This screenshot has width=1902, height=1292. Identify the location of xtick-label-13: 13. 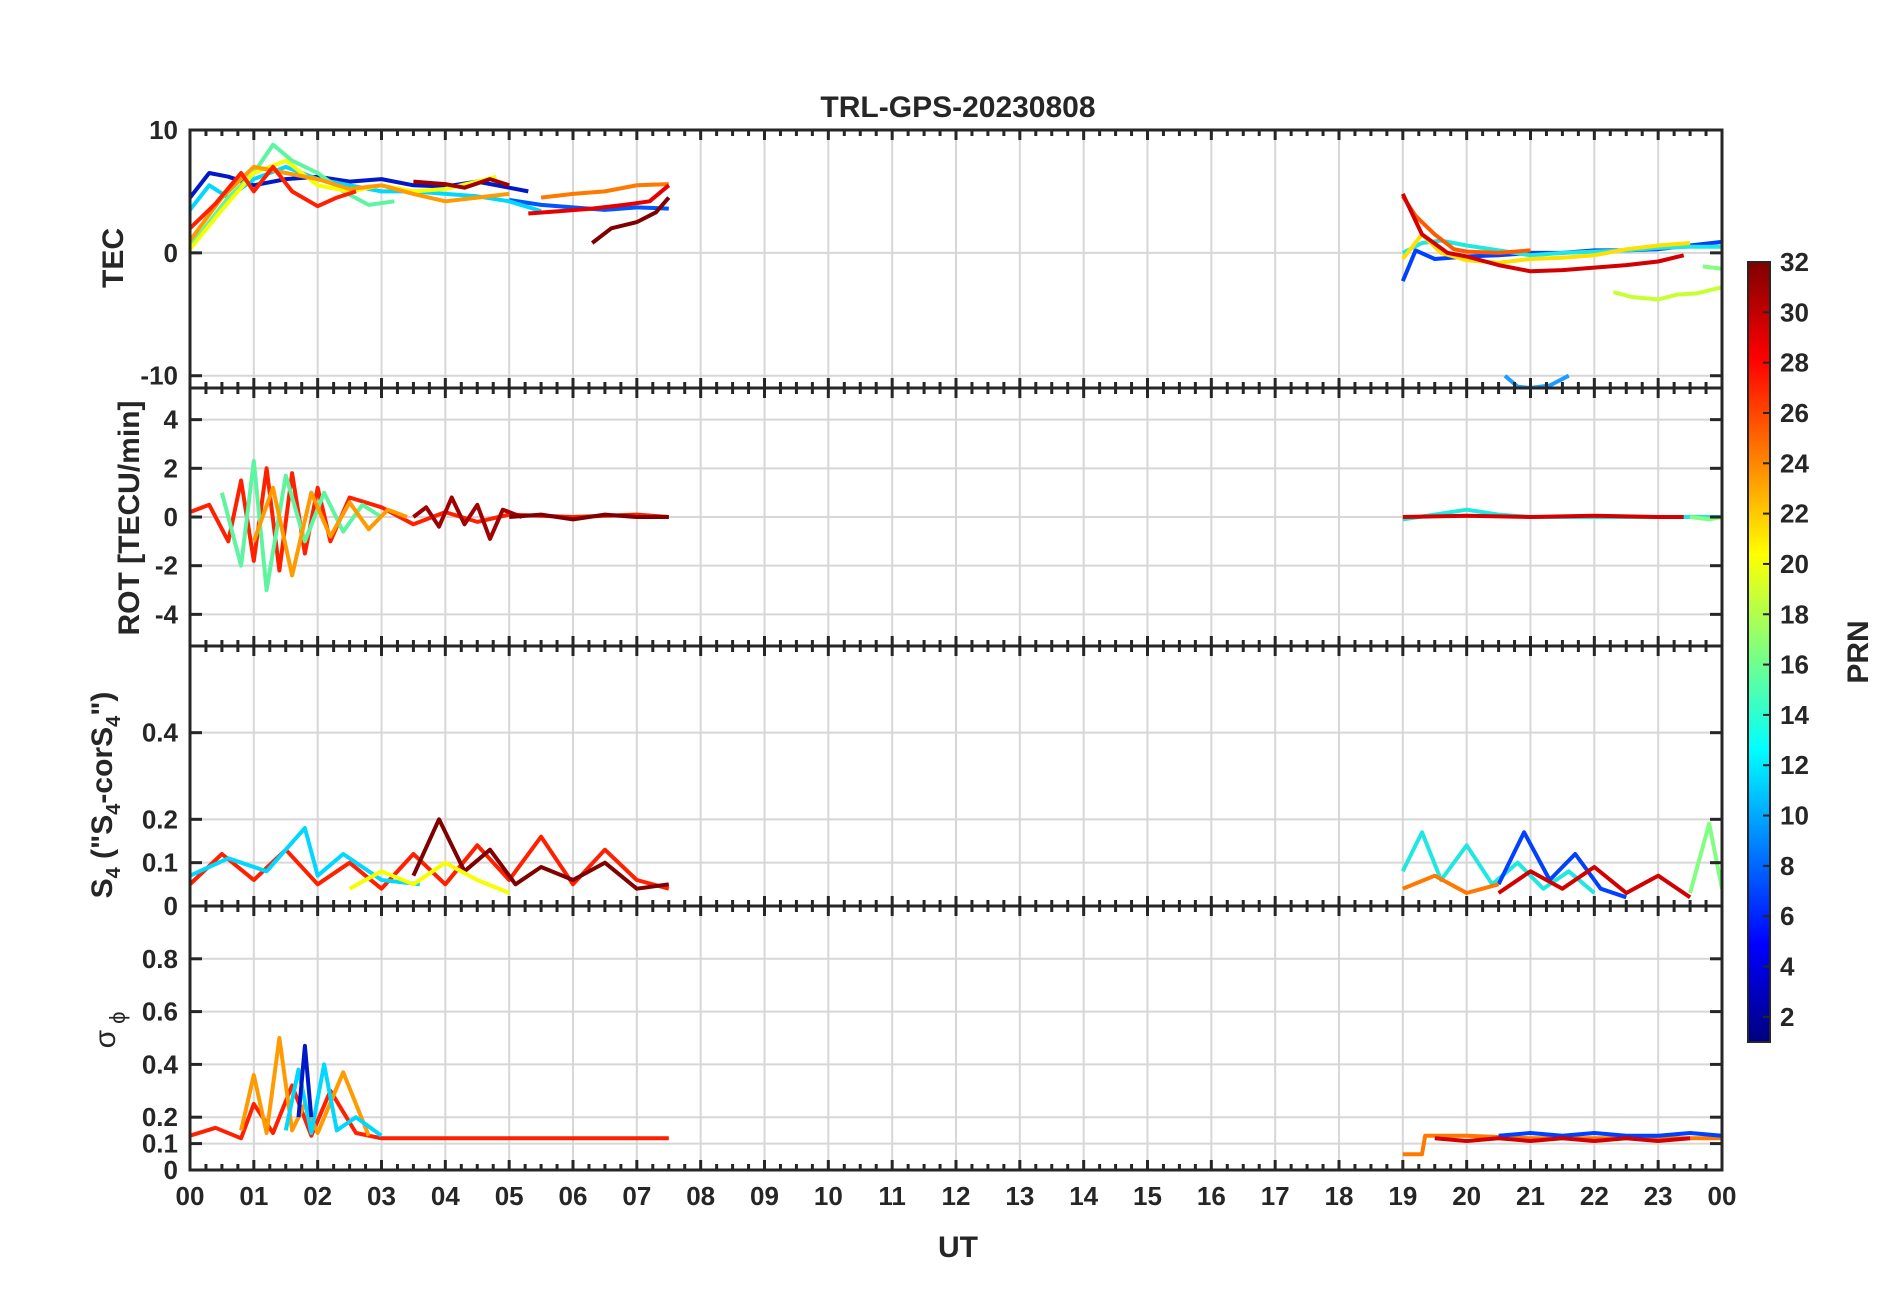
(1019, 1196).